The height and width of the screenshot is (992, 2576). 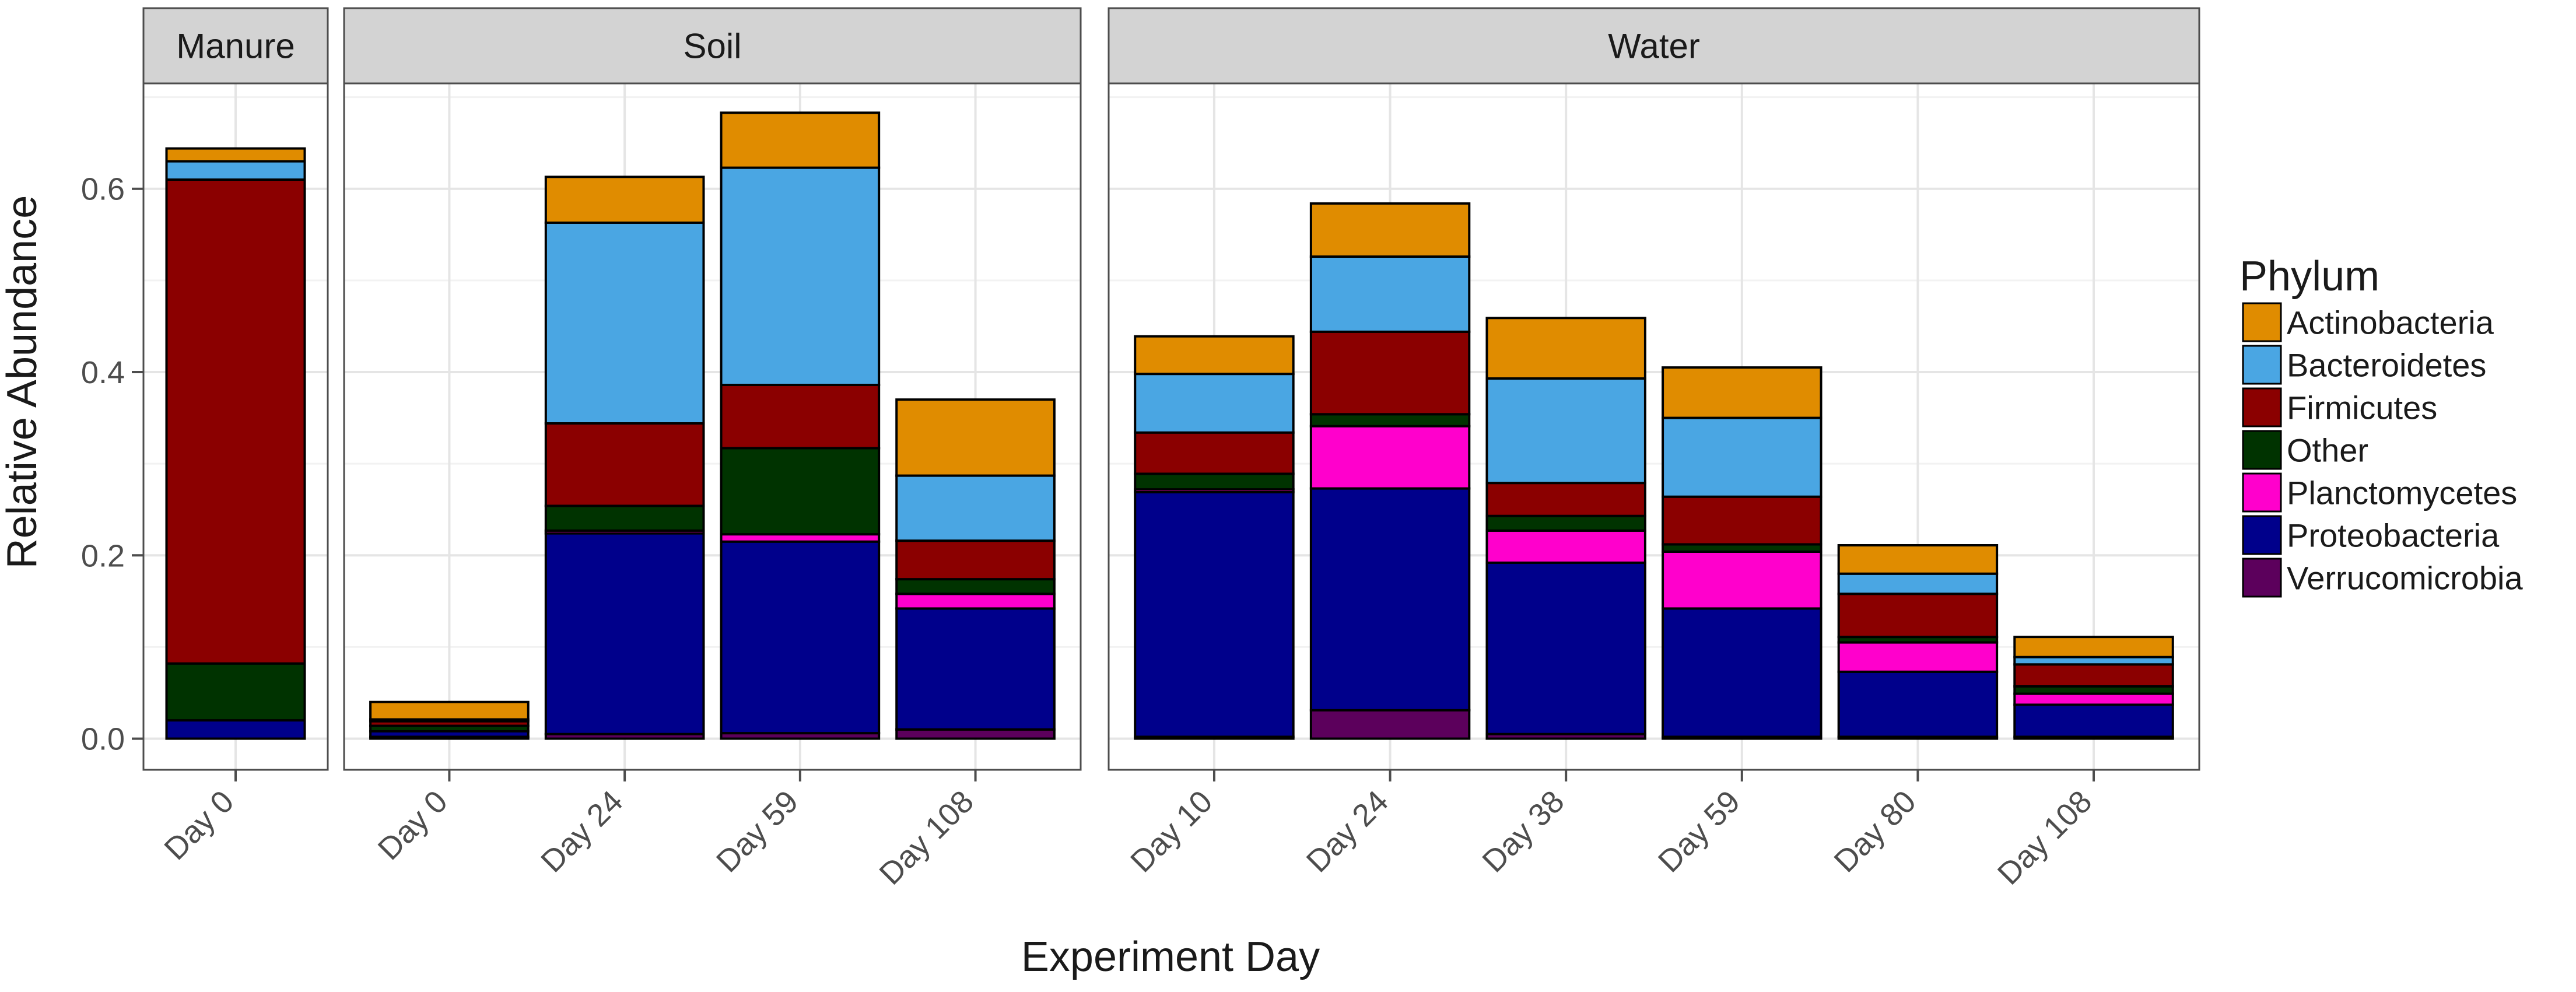 I want to click on legend-item-bacteroidetes: Bacteroidetes, so click(x=2364, y=365).